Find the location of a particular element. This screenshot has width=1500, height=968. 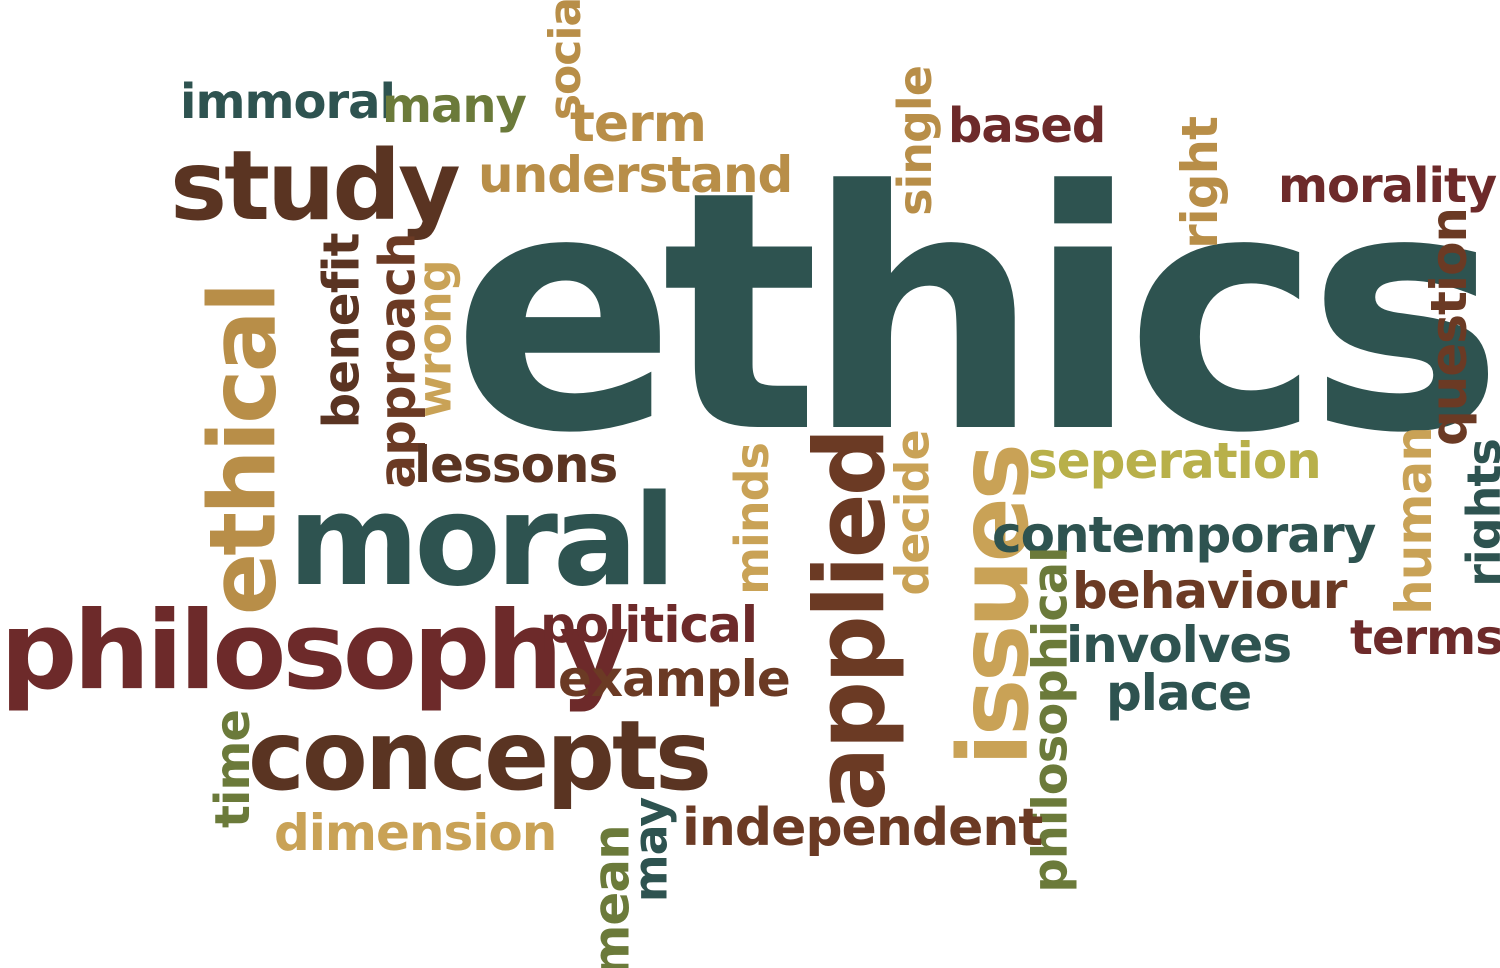

word-place: place is located at coordinates (1179, 693).